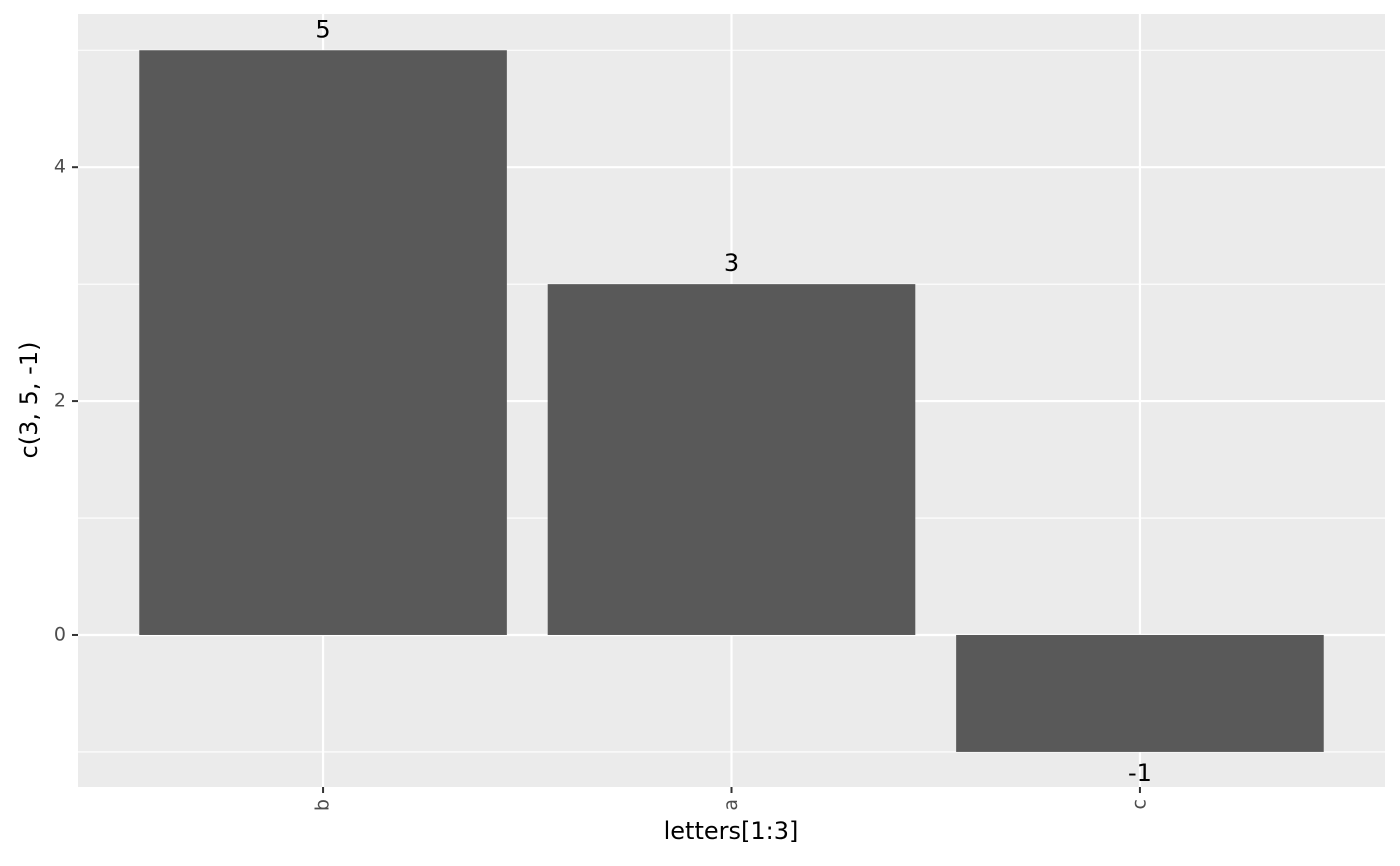 The width and height of the screenshot is (1400, 866). Describe the element at coordinates (731, 831) in the screenshot. I see `x-axis-title: letters[1:3]` at that location.